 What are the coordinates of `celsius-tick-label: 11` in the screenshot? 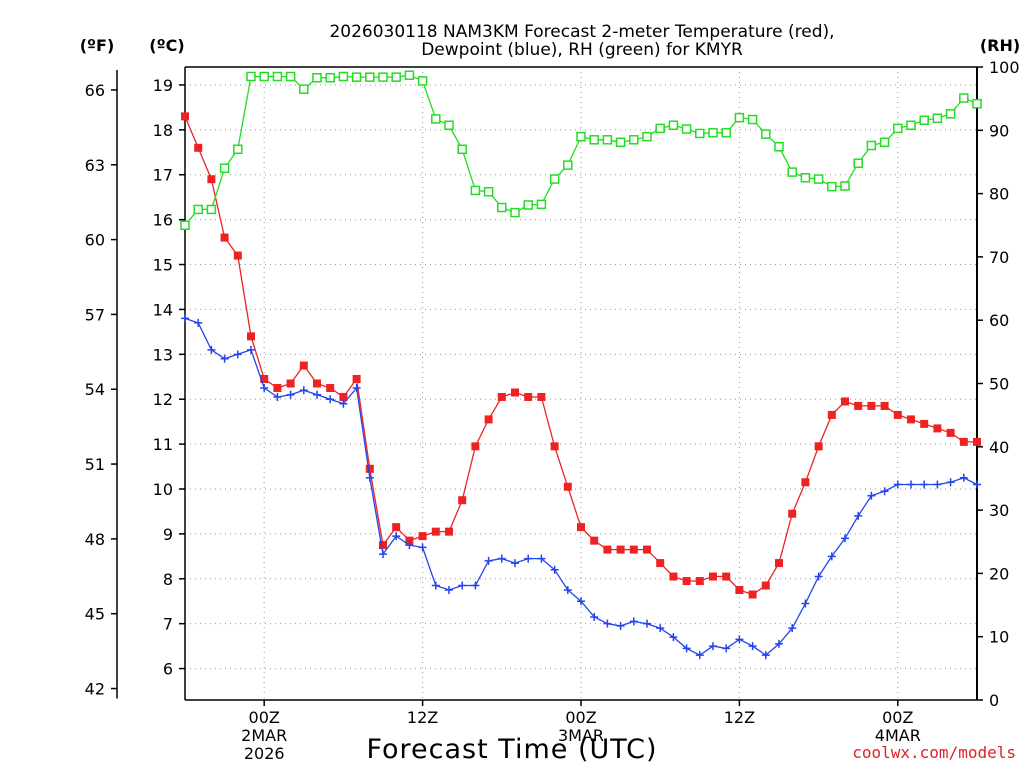 It's located at (163, 444).